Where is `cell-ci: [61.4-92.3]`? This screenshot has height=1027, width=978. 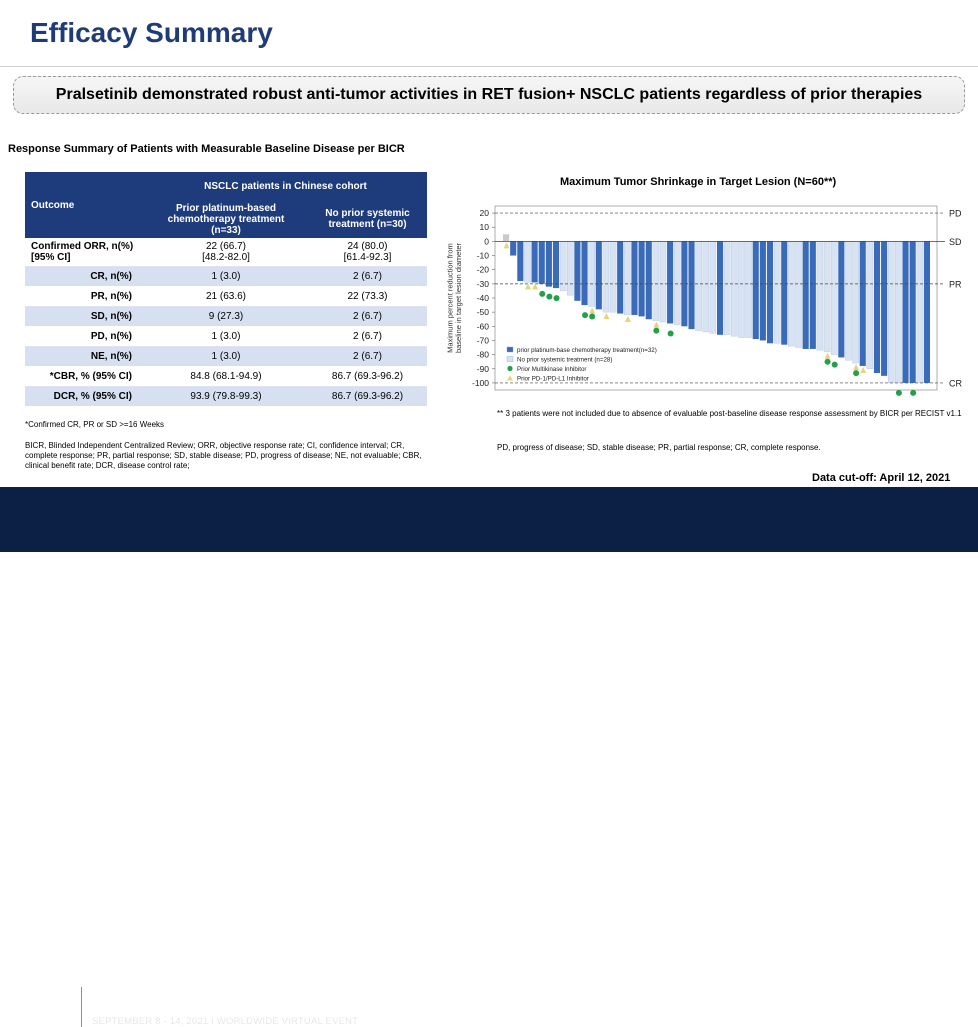 cell-ci: [61.4-92.3] is located at coordinates (367, 257).